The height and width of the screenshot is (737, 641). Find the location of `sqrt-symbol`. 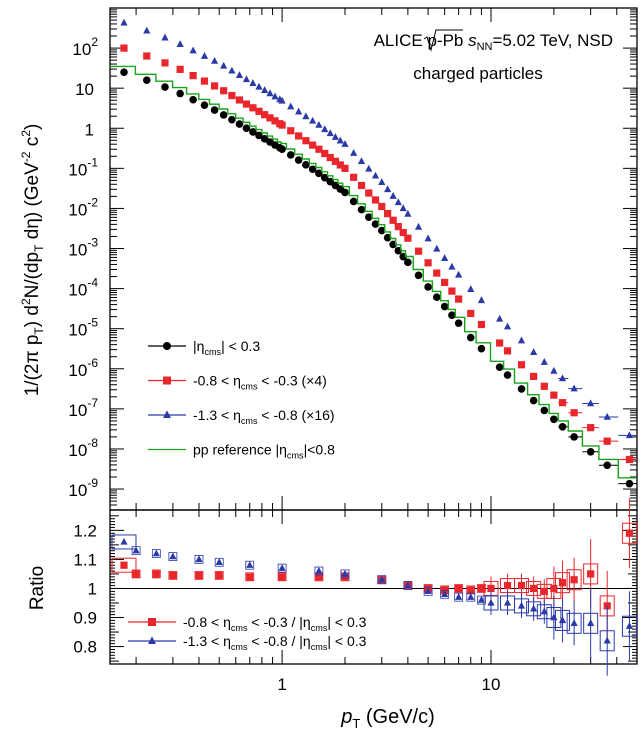

sqrt-symbol is located at coordinates (443, 40).